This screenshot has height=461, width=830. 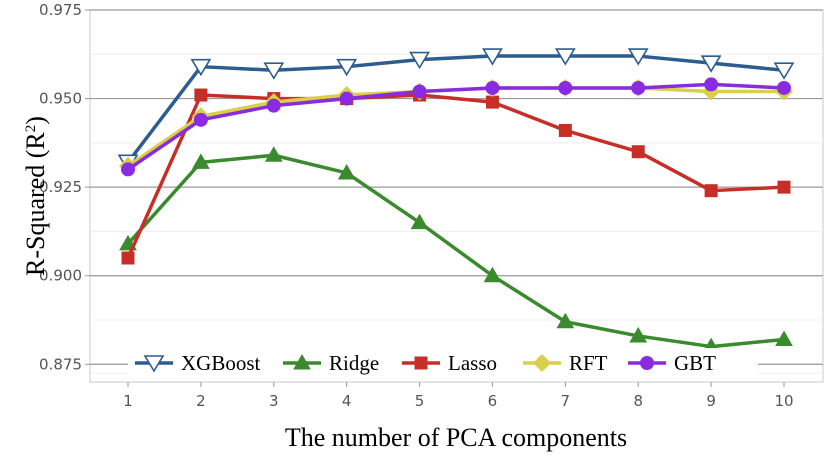 I want to click on y-axis-ticks: 0.875 0.900 0.925 0.950 0.975, so click(x=64, y=187).